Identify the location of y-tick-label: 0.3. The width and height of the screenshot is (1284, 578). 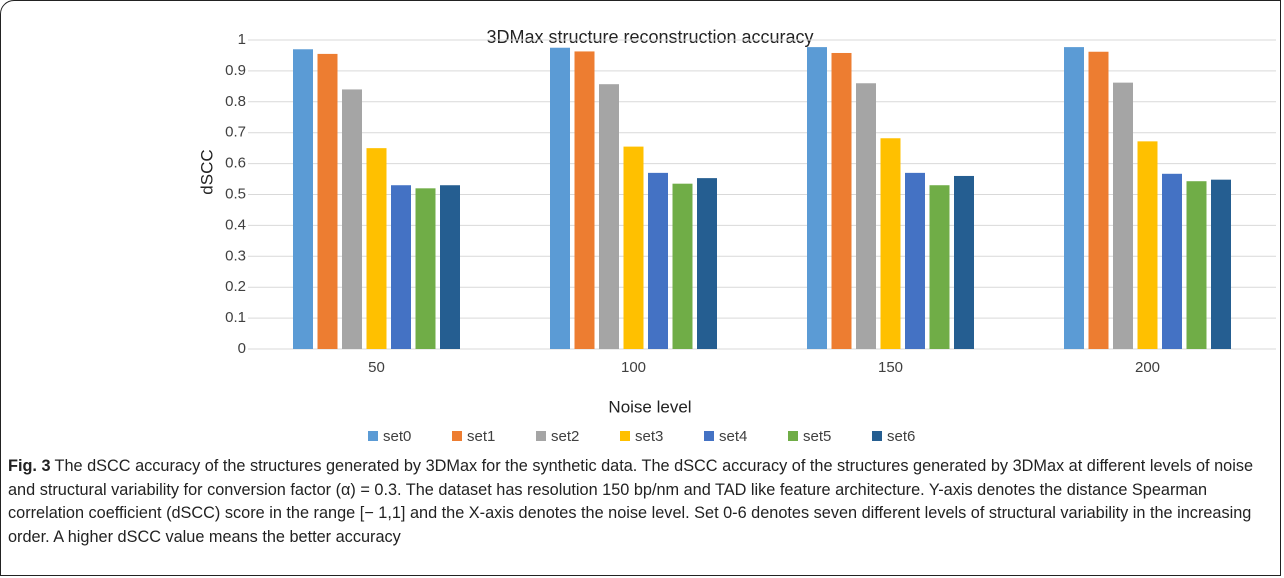
(235, 255).